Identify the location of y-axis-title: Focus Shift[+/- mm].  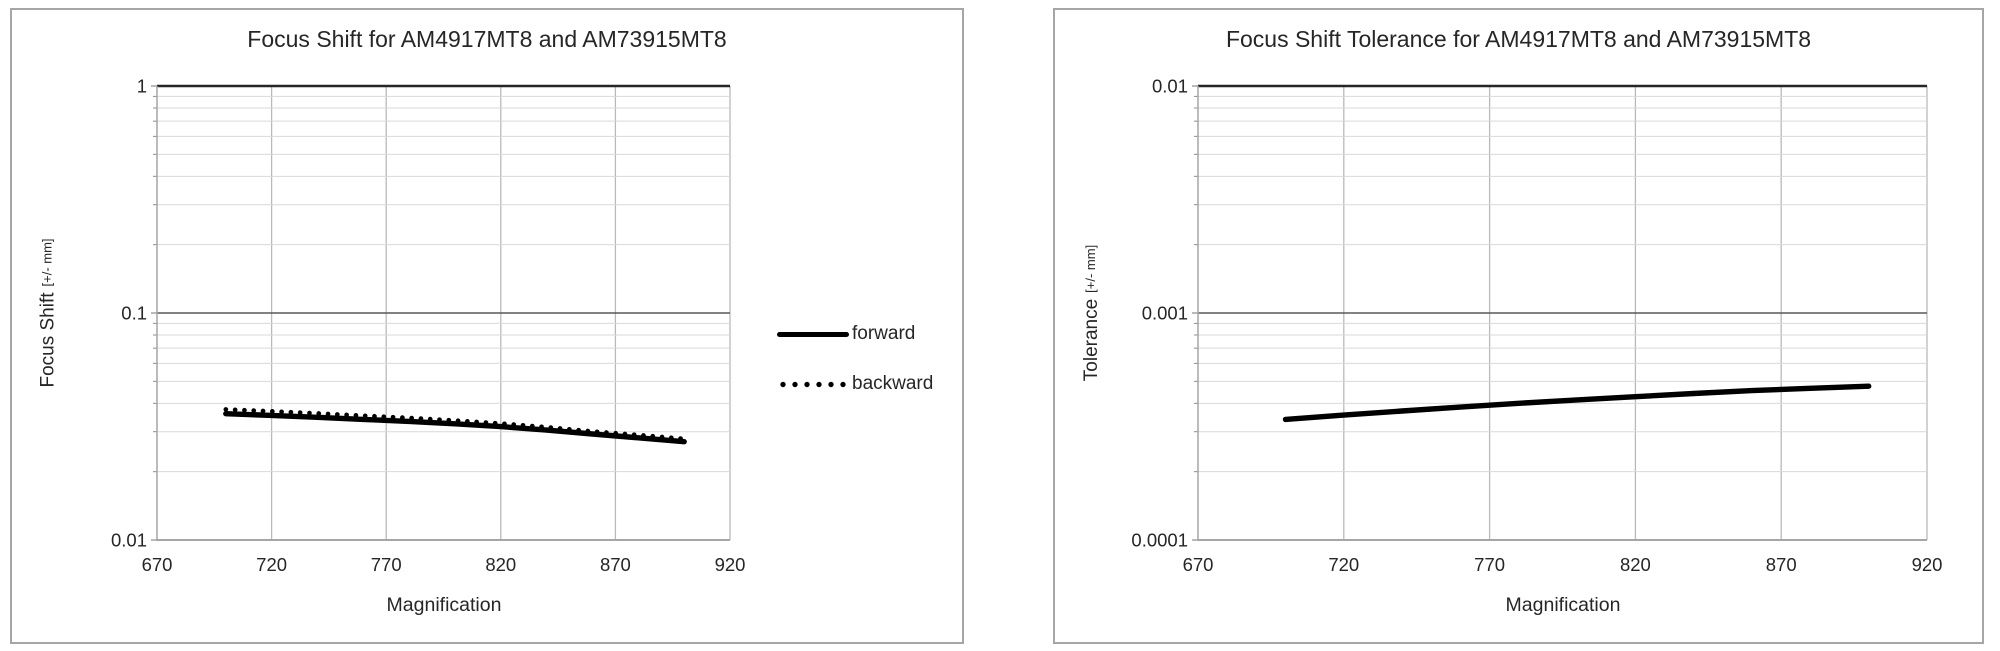
(49, 313).